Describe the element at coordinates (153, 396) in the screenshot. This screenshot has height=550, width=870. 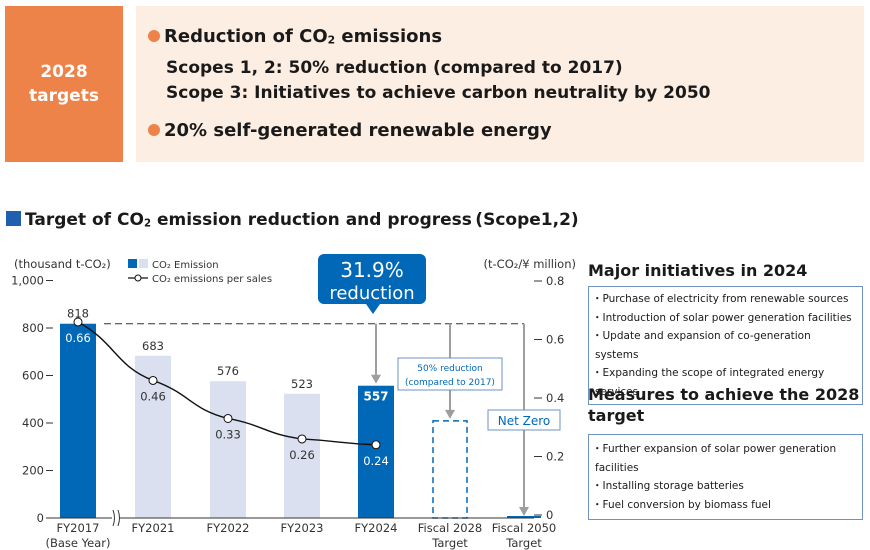
I see `line-value-label: 0.46` at that location.